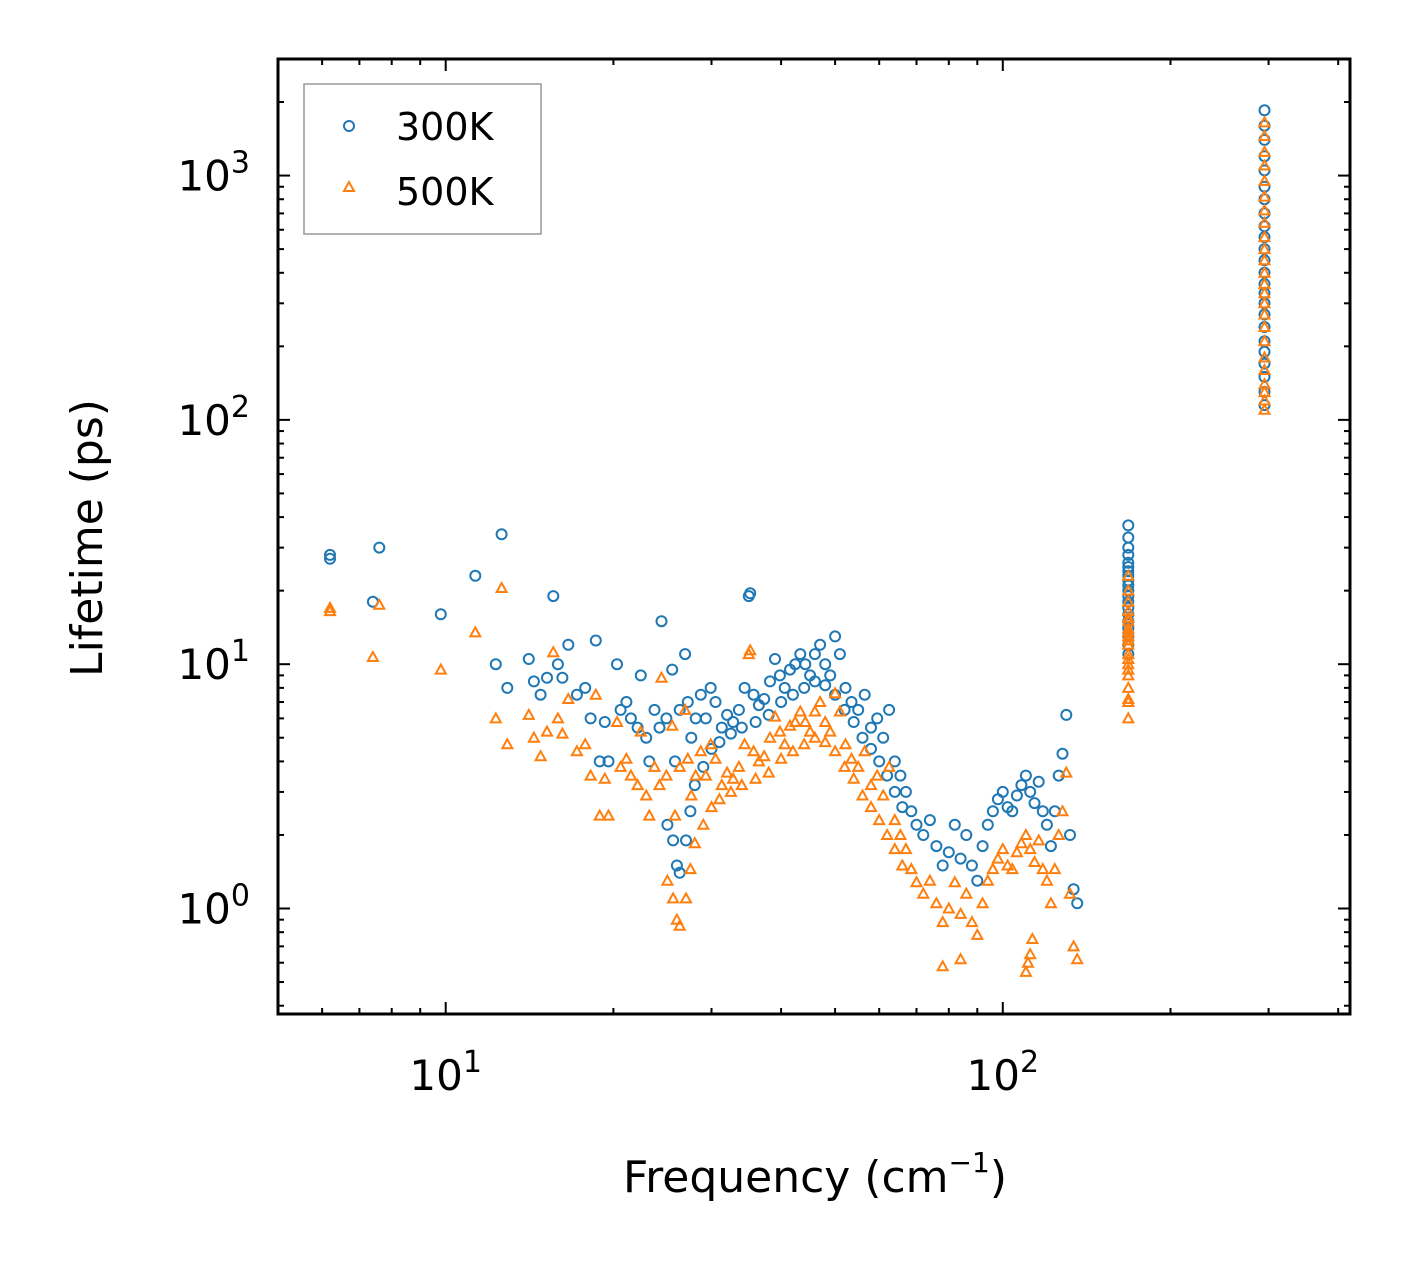 This screenshot has height=1265, width=1408. What do you see at coordinates (213, 906) in the screenshot?
I see `y-tick-label: 100` at bounding box center [213, 906].